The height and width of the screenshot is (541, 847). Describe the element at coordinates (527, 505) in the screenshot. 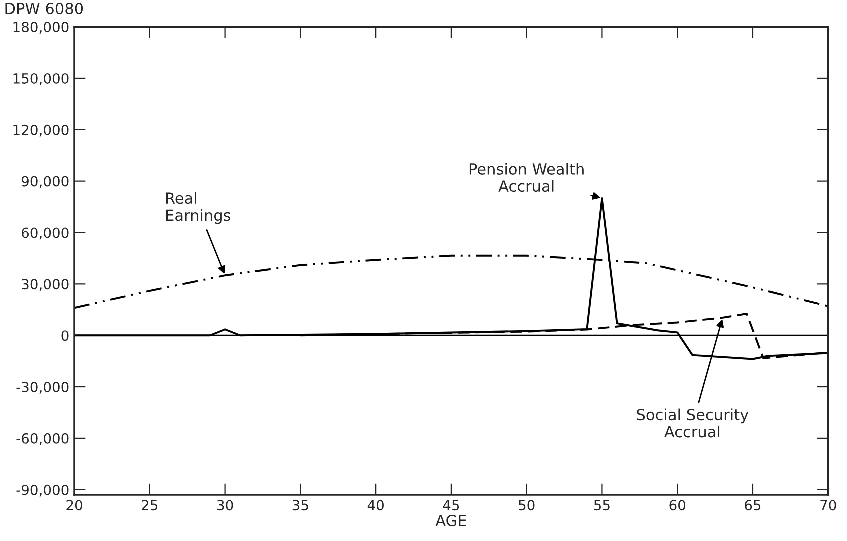

I see `x-tick-label: 50` at that location.